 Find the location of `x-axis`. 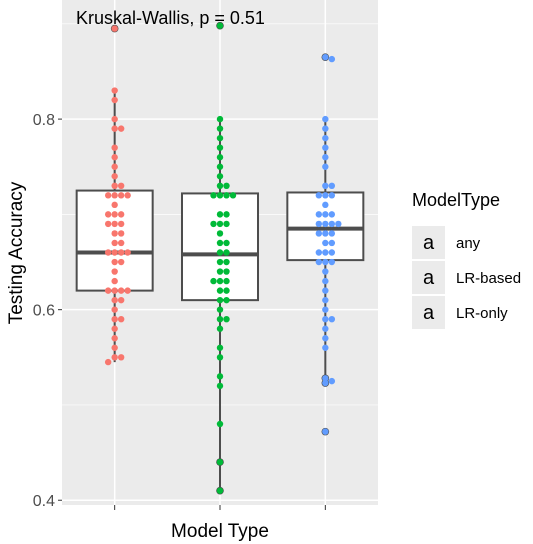

x-axis is located at coordinates (220, 507).